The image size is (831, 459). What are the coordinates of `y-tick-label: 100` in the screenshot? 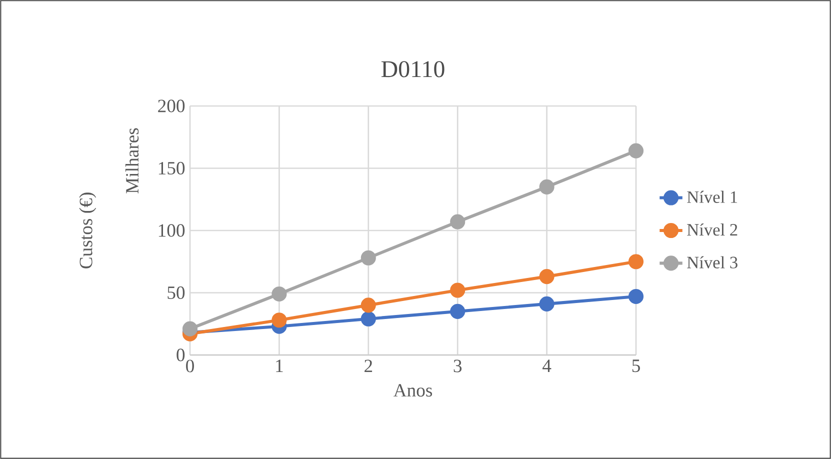 It's located at (171, 230).